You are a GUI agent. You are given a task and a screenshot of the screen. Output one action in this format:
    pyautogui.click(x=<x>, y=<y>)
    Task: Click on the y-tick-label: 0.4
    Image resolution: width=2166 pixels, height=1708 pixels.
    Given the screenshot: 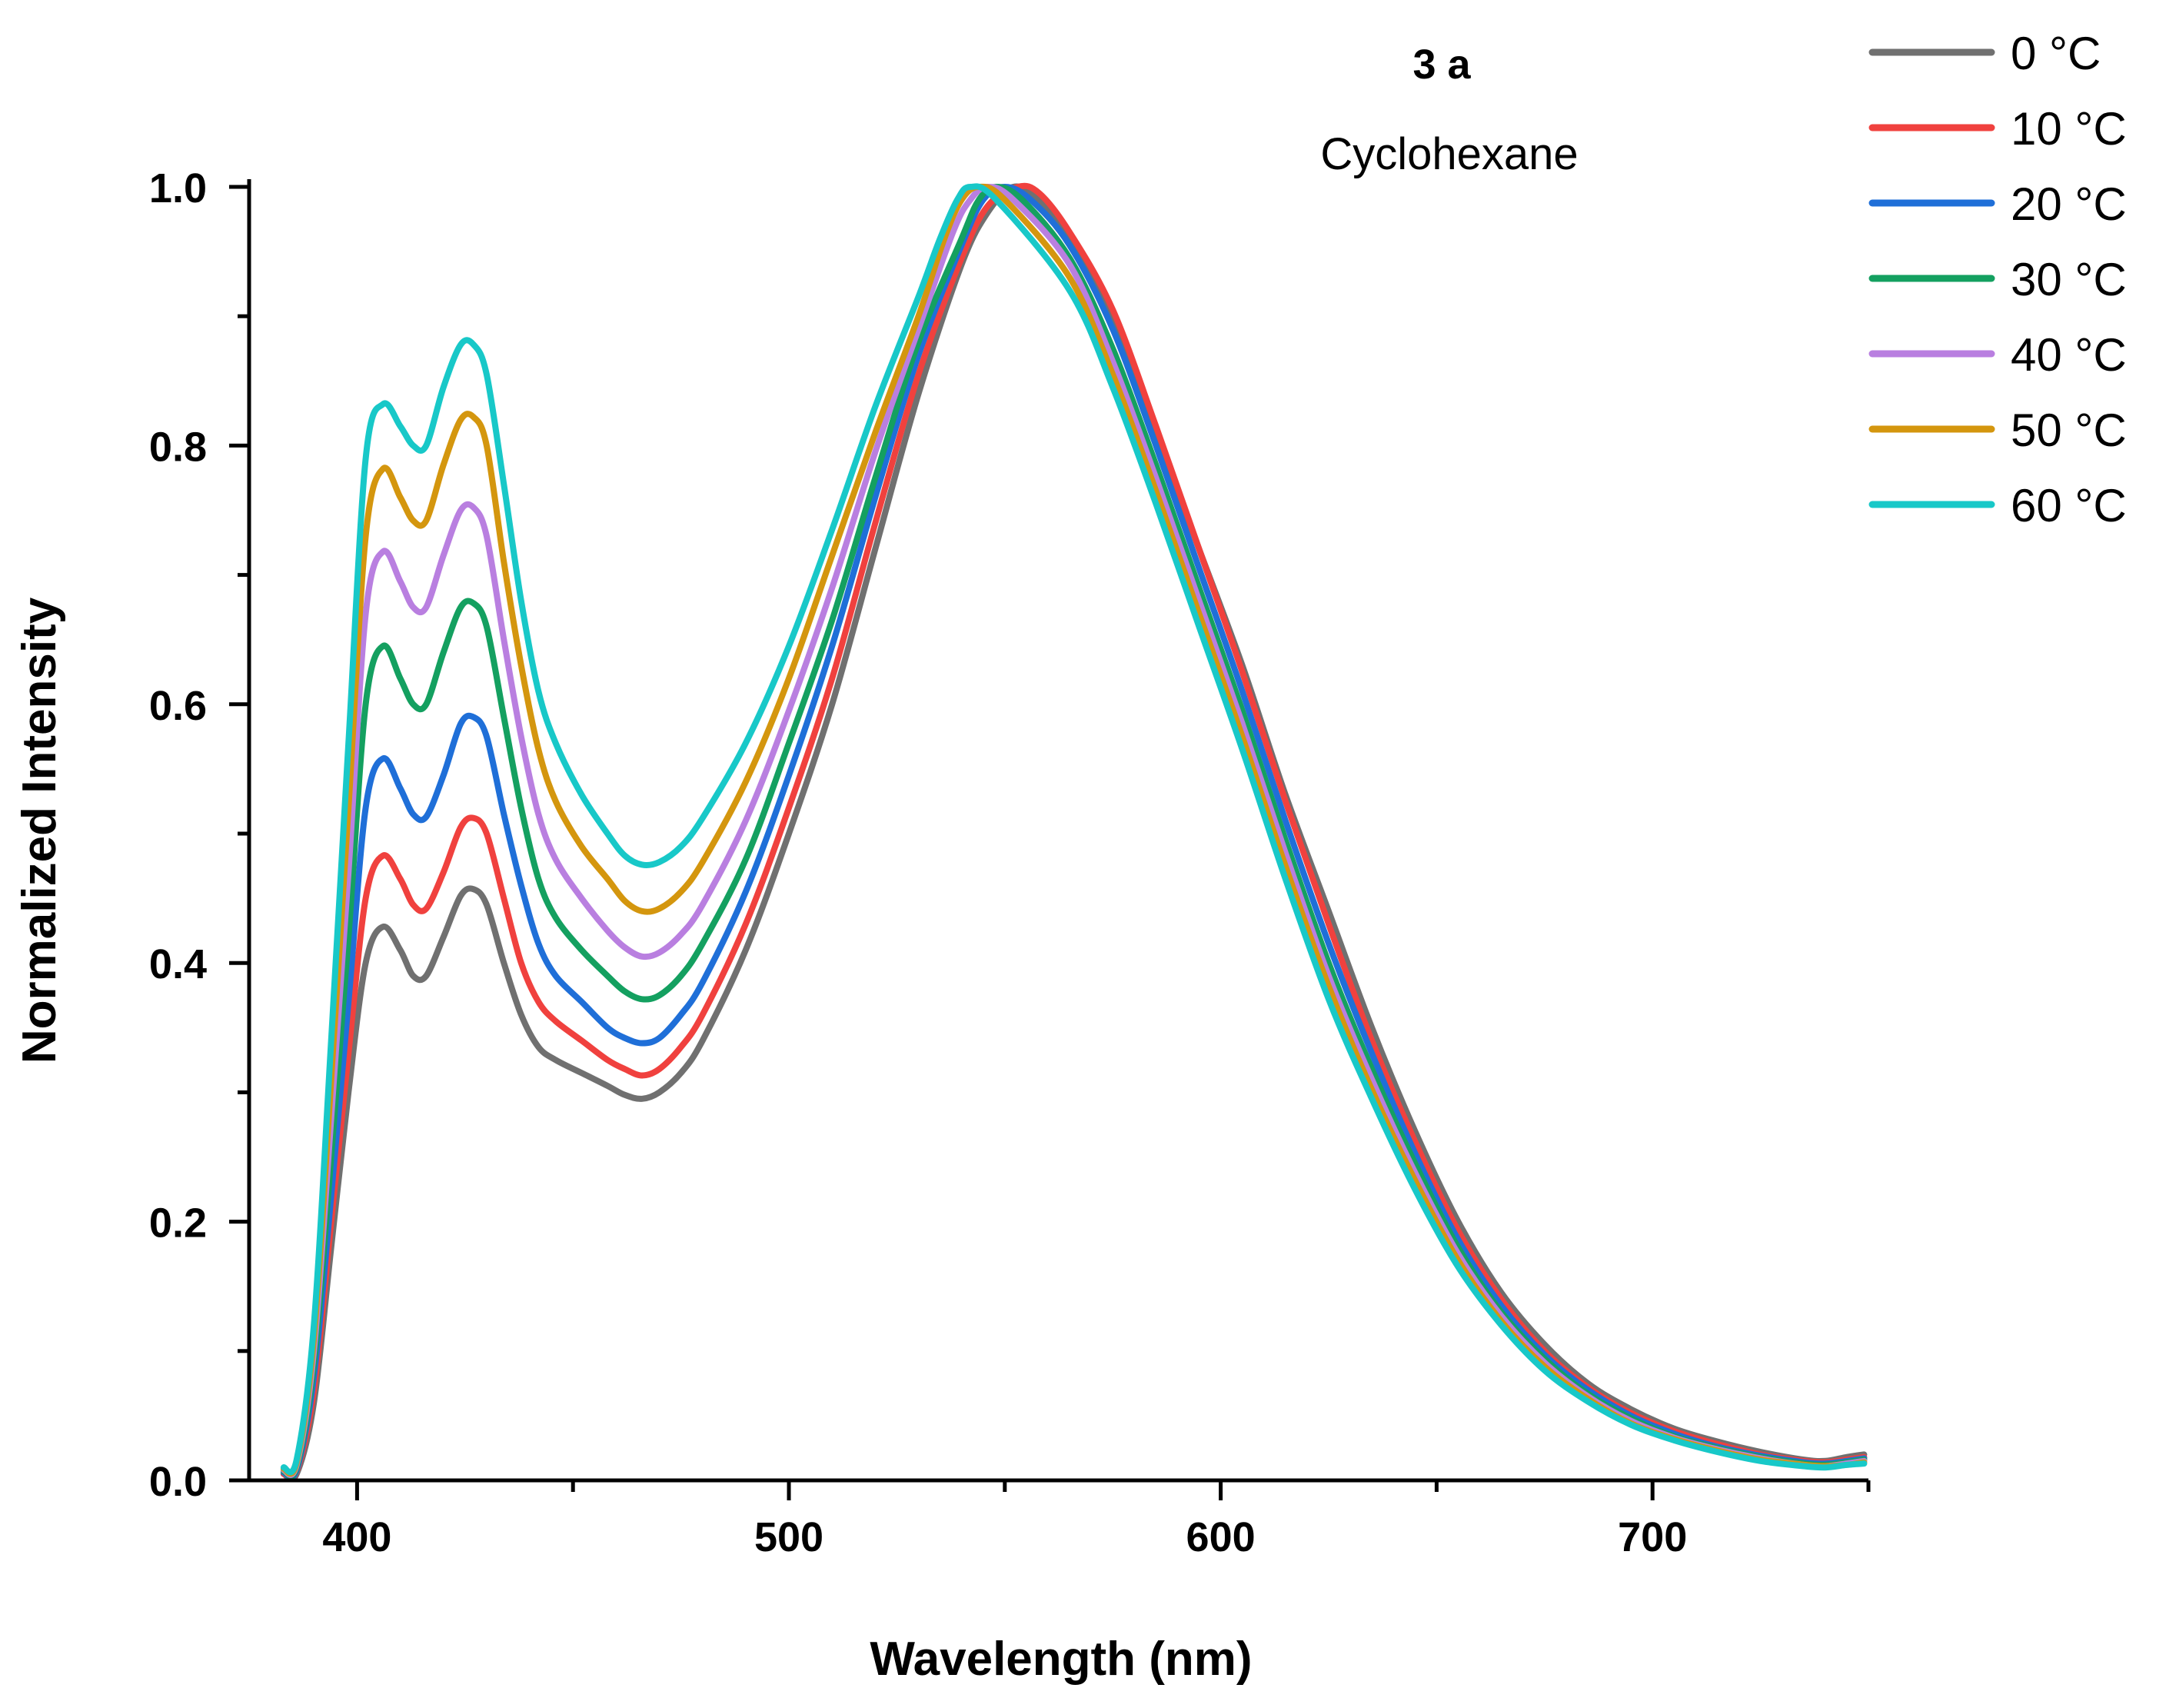 What is the action you would take?
    pyautogui.click(x=178, y=964)
    